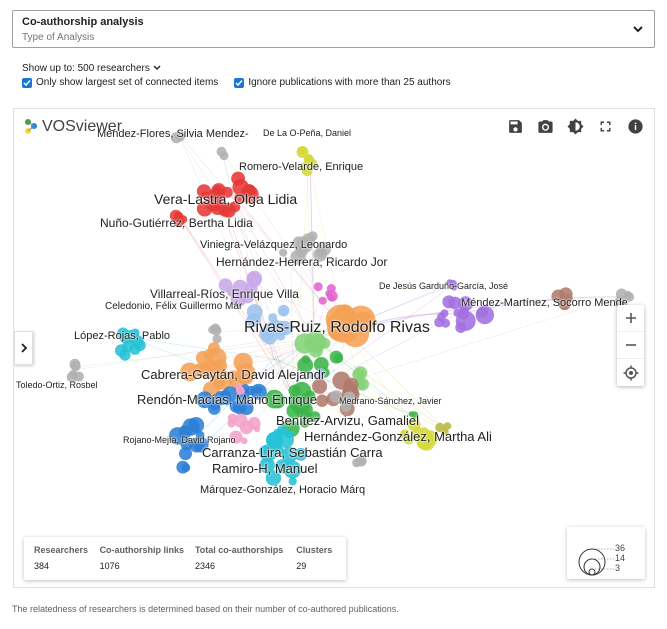 The height and width of the screenshot is (629, 667). Describe the element at coordinates (545, 126) in the screenshot. I see `camera-icon` at that location.